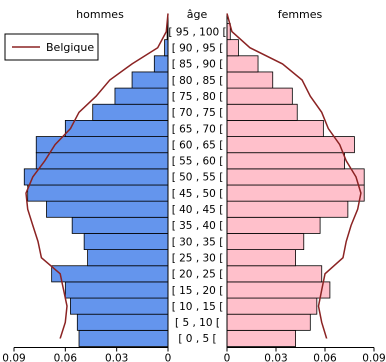 Image resolution: width=386 pixels, height=362 pixels. I want to click on tick-label-left: 0.06, so click(66, 357).